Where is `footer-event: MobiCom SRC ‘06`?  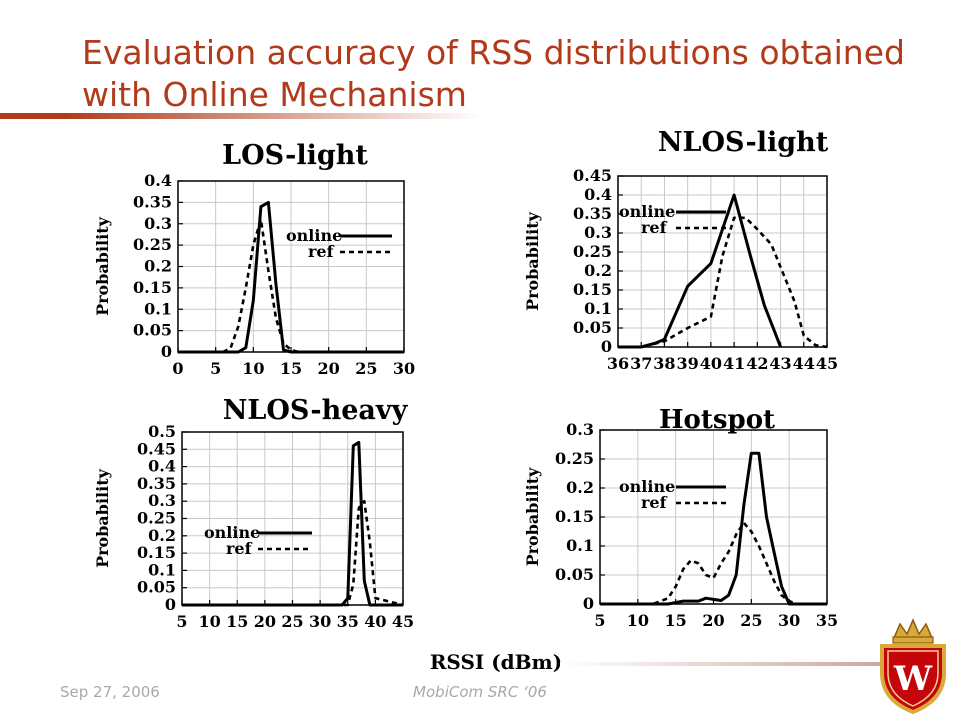 footer-event: MobiCom SRC ‘06 is located at coordinates (480, 692).